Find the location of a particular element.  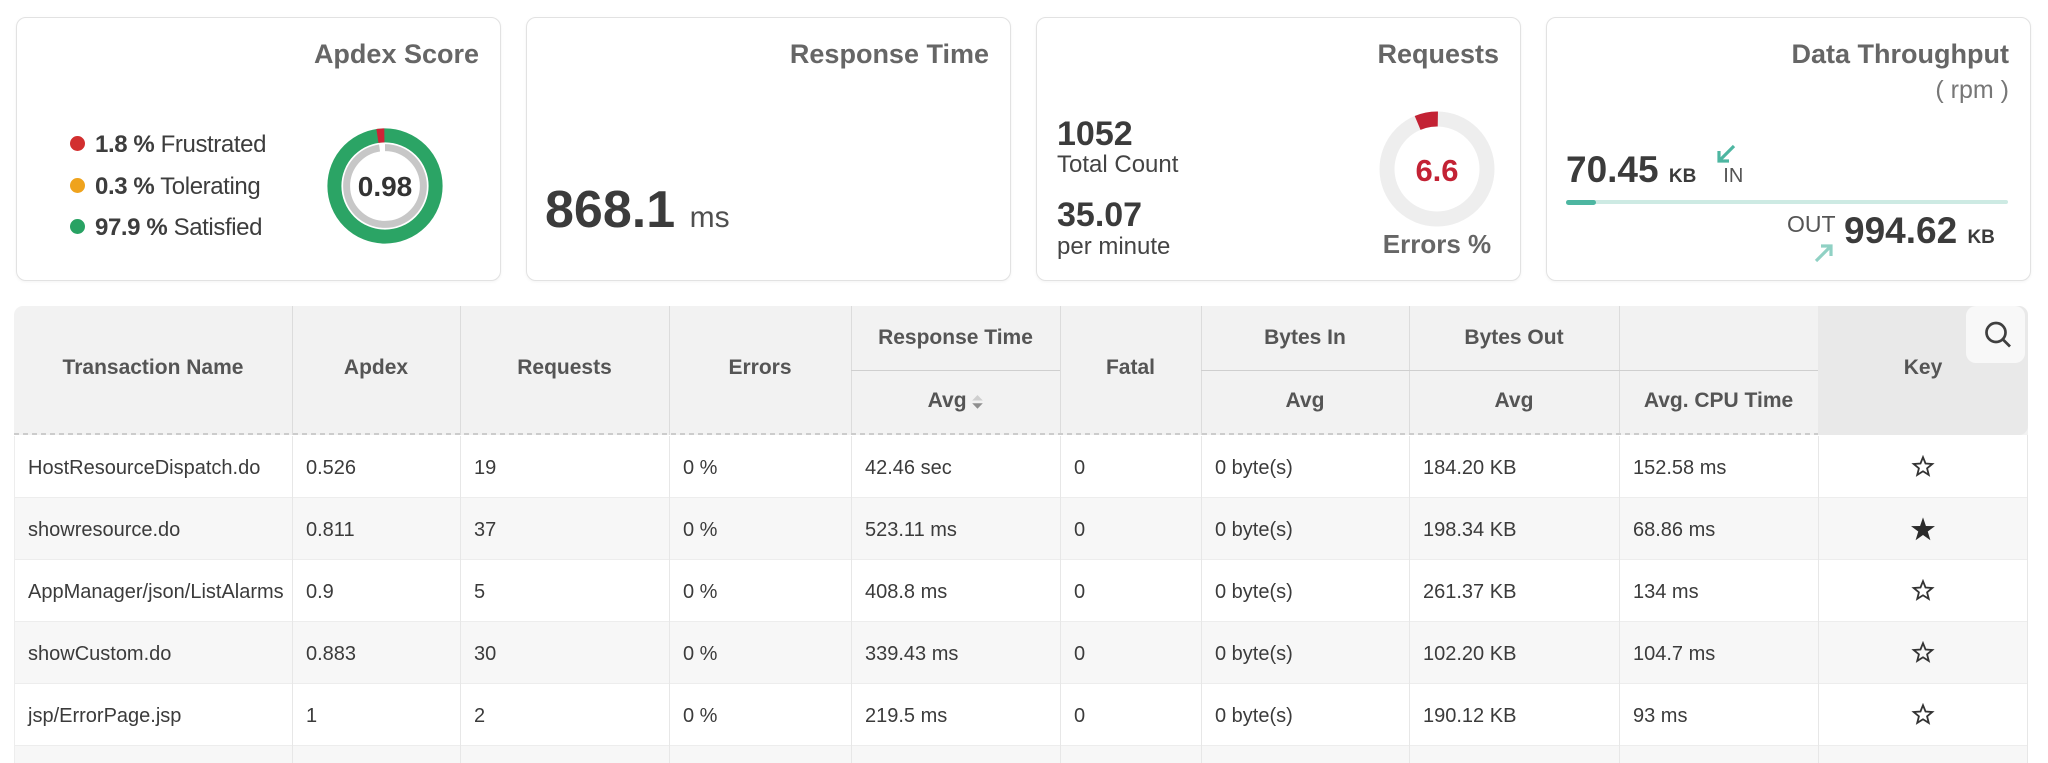

svg-text: 6.6 is located at coordinates (1436, 170).